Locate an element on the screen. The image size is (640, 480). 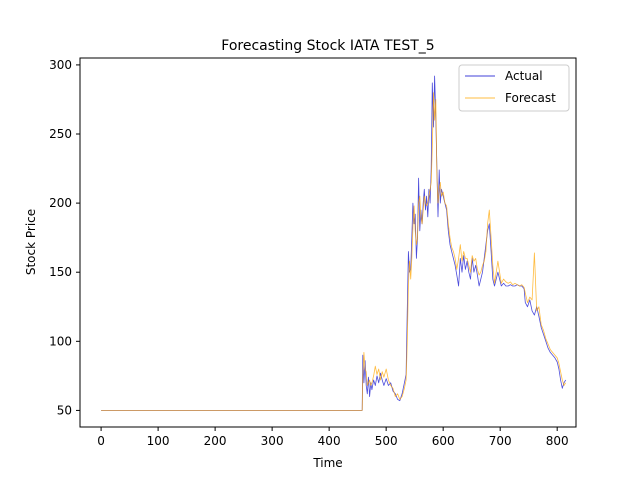
x-tick-label: 300 is located at coordinates (272, 441).